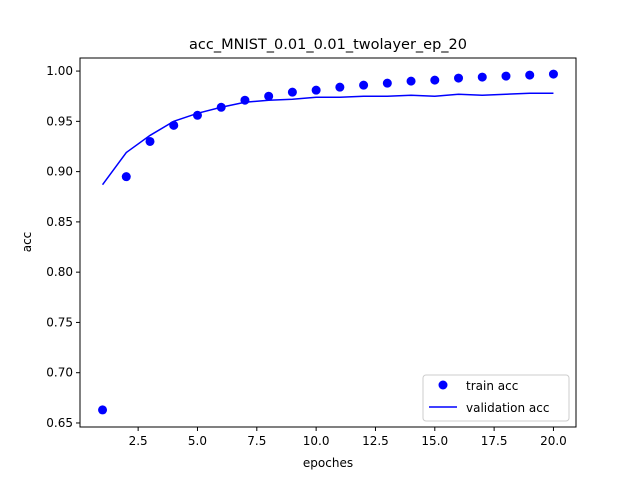 The image size is (640, 480). Describe the element at coordinates (59, 322) in the screenshot. I see `y-tick-label: 0.75` at that location.